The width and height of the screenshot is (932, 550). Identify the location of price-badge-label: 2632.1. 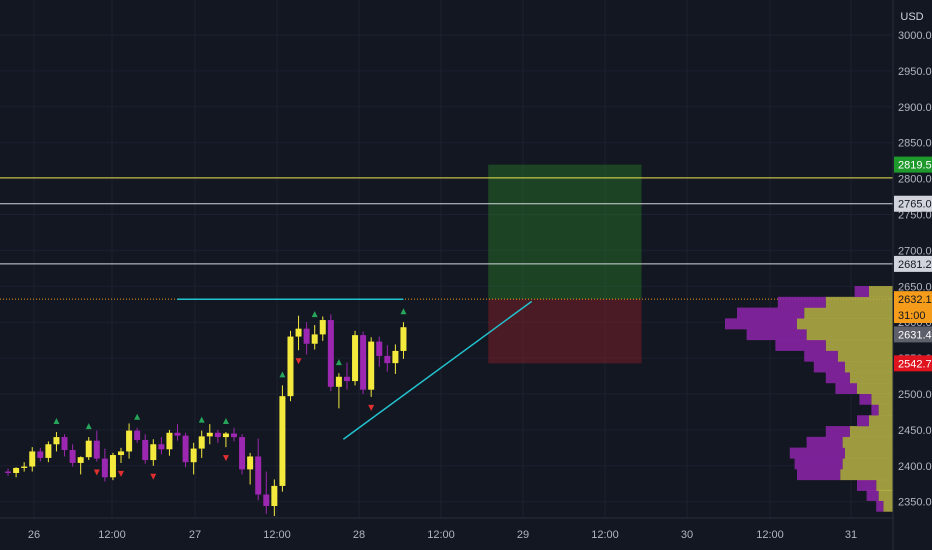
(915, 300).